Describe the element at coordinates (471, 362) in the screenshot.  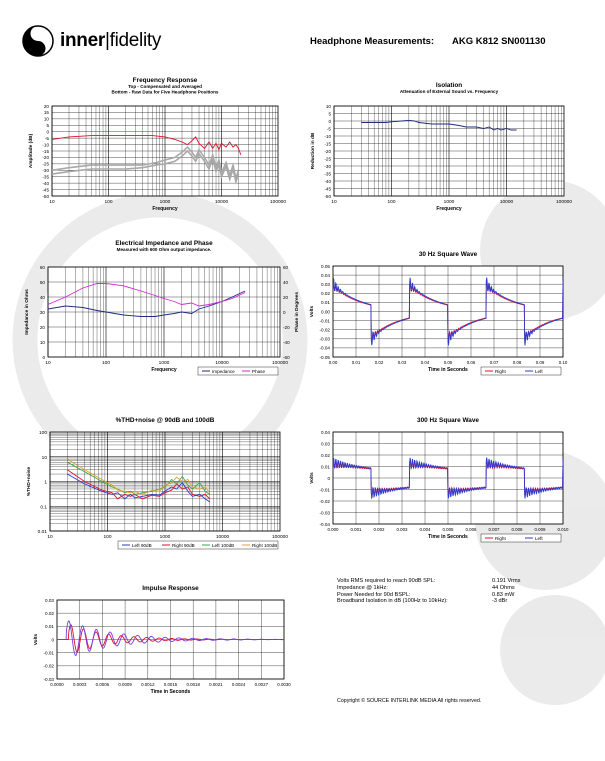
I see `x-tick-label: 0.06` at that location.